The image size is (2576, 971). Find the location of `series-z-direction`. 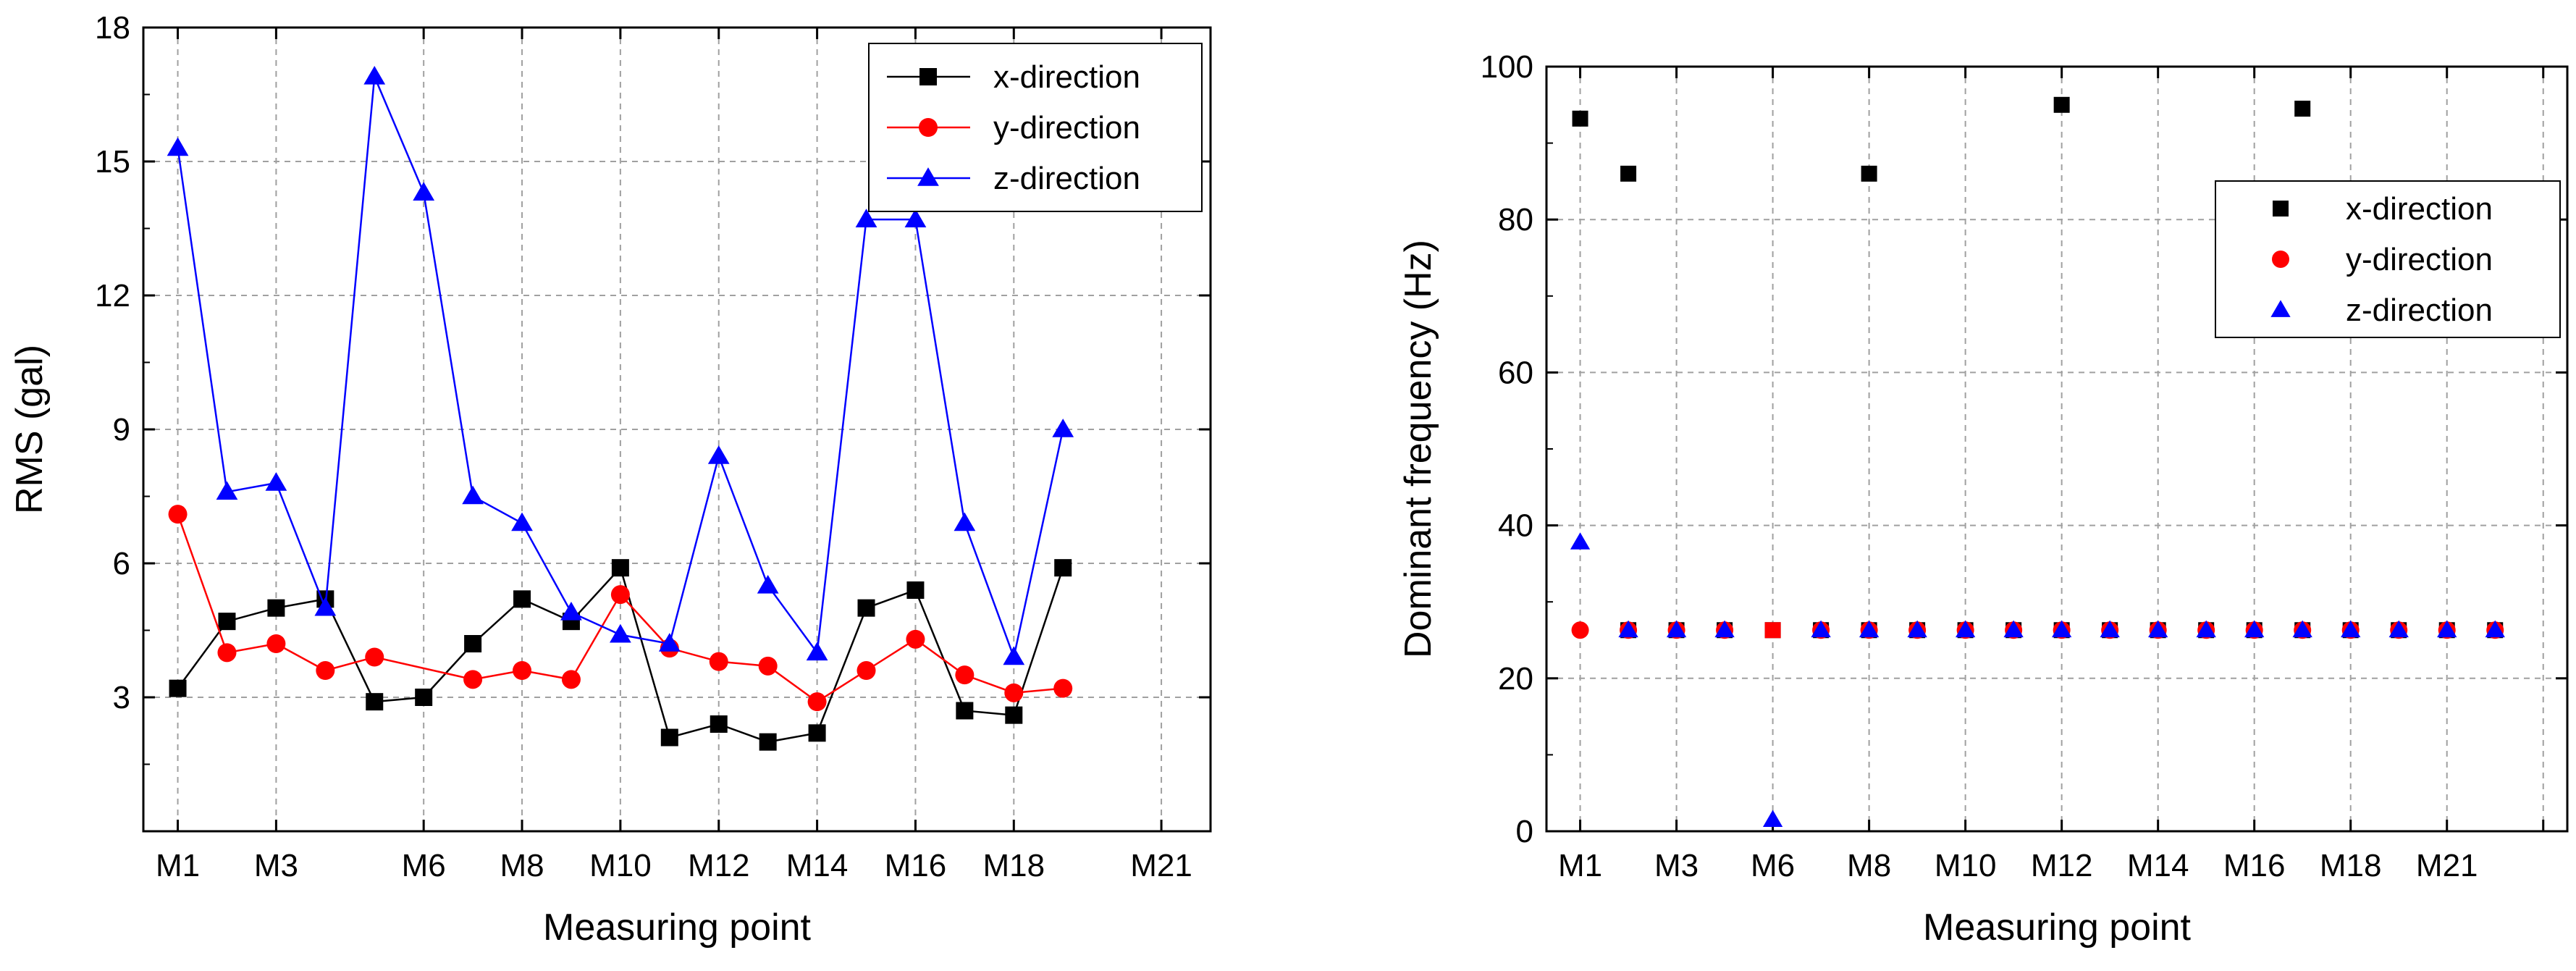

series-z-direction is located at coordinates (2037, 680).